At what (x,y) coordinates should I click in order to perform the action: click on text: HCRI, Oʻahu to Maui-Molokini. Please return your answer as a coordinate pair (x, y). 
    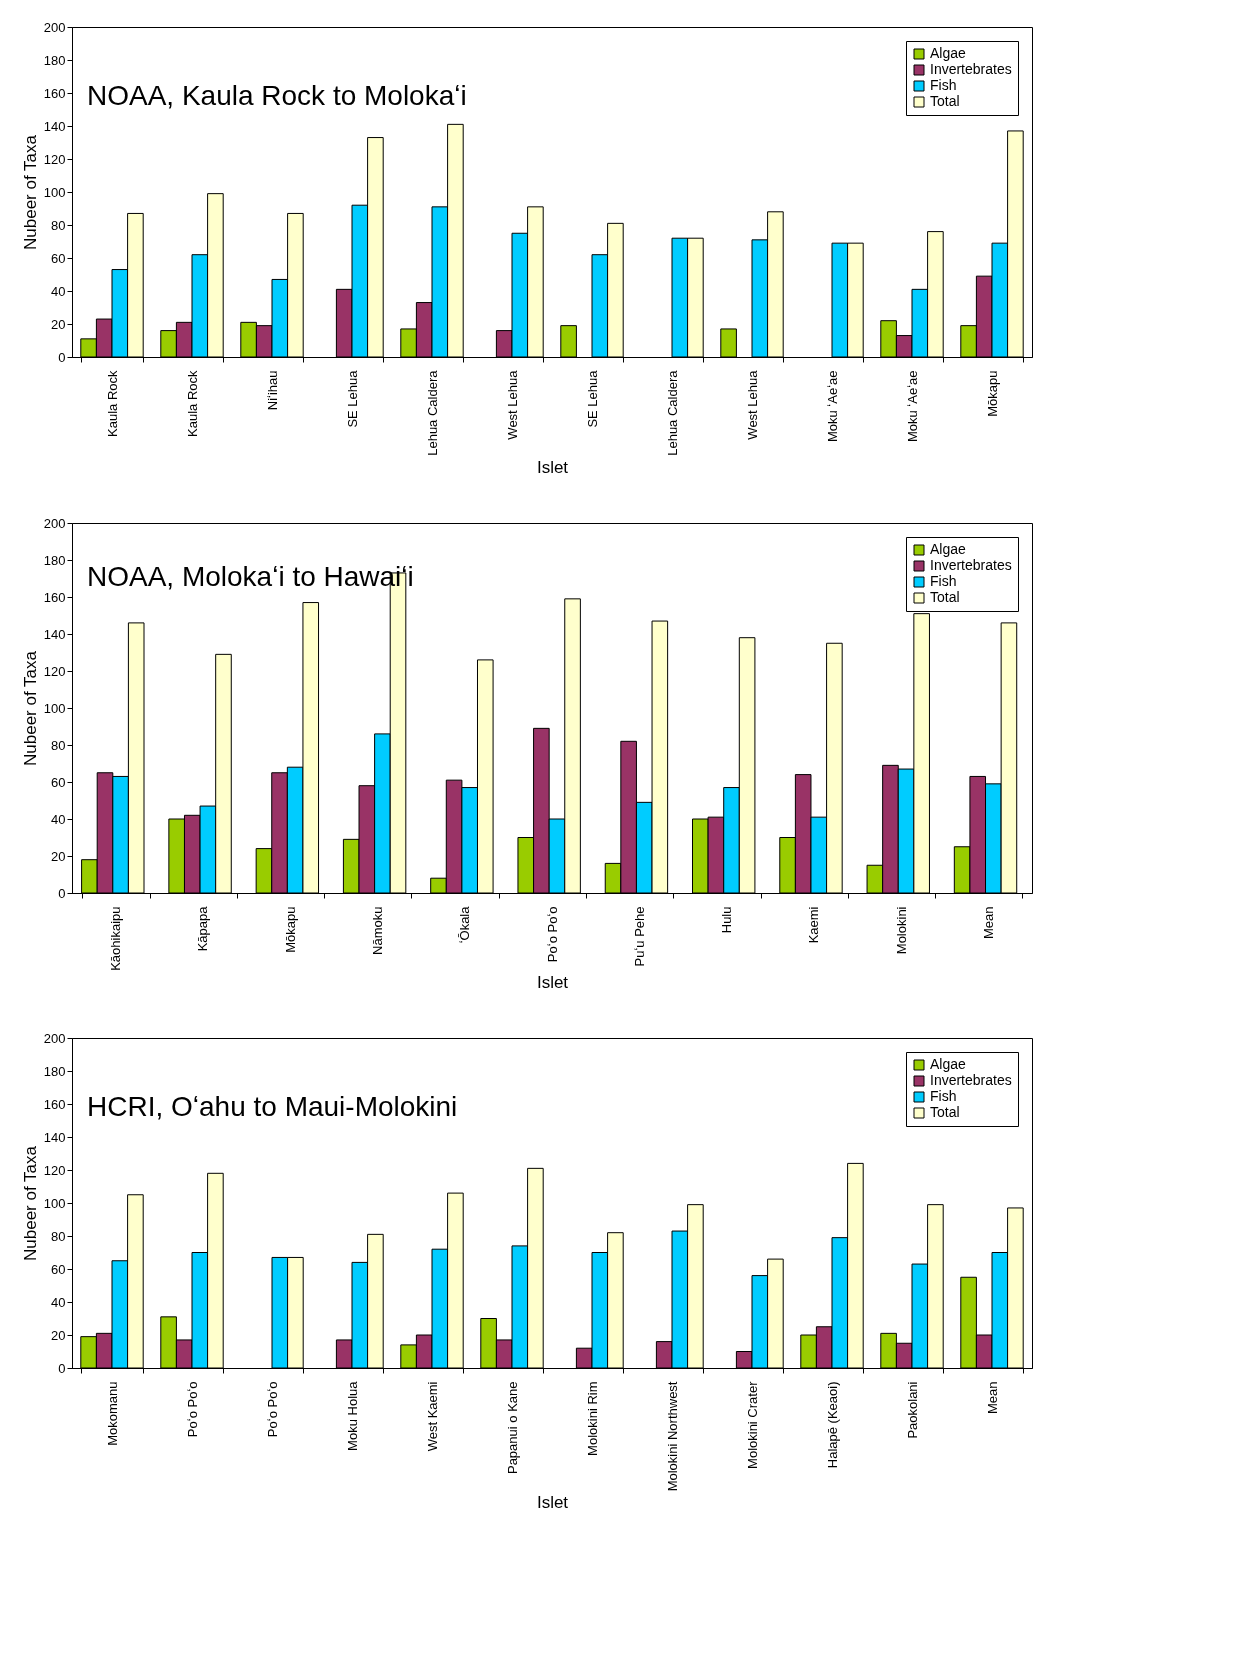
    Looking at the image, I should click on (272, 1106).